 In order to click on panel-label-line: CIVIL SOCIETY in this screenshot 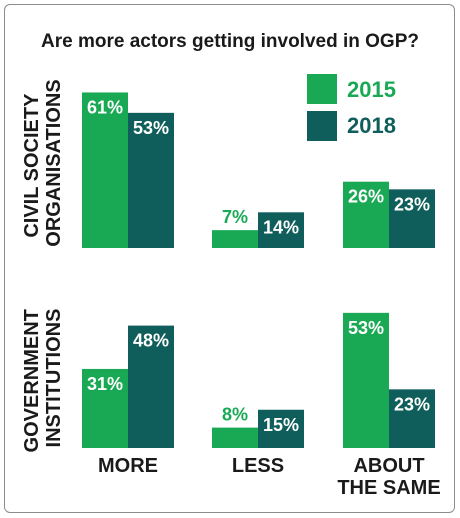, I will do `click(32, 165)`.